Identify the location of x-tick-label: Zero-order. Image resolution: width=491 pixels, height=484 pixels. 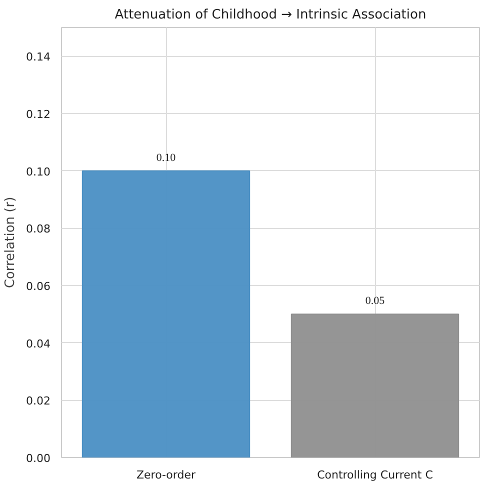
(166, 475).